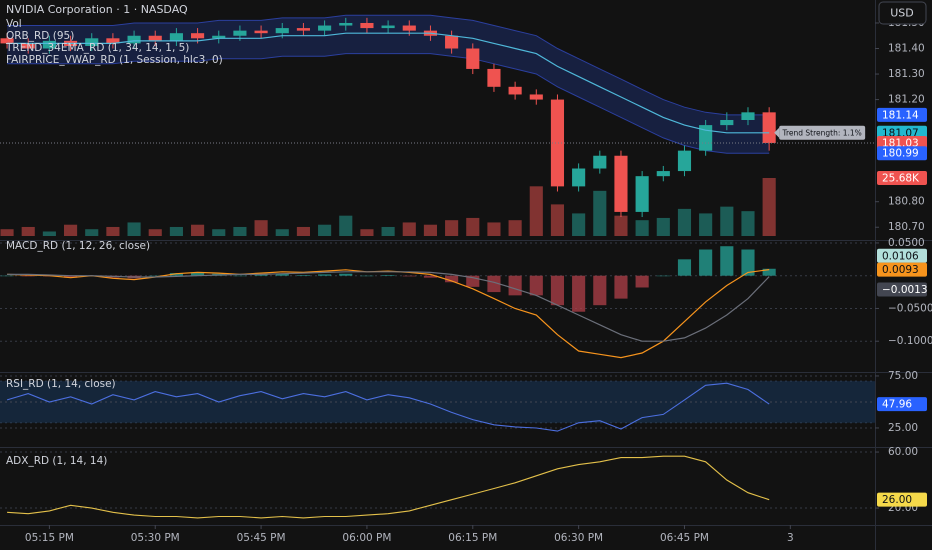  Describe the element at coordinates (78, 246) in the screenshot. I see `pane-title: MACD_RD (1, 12, 26, close)` at that location.